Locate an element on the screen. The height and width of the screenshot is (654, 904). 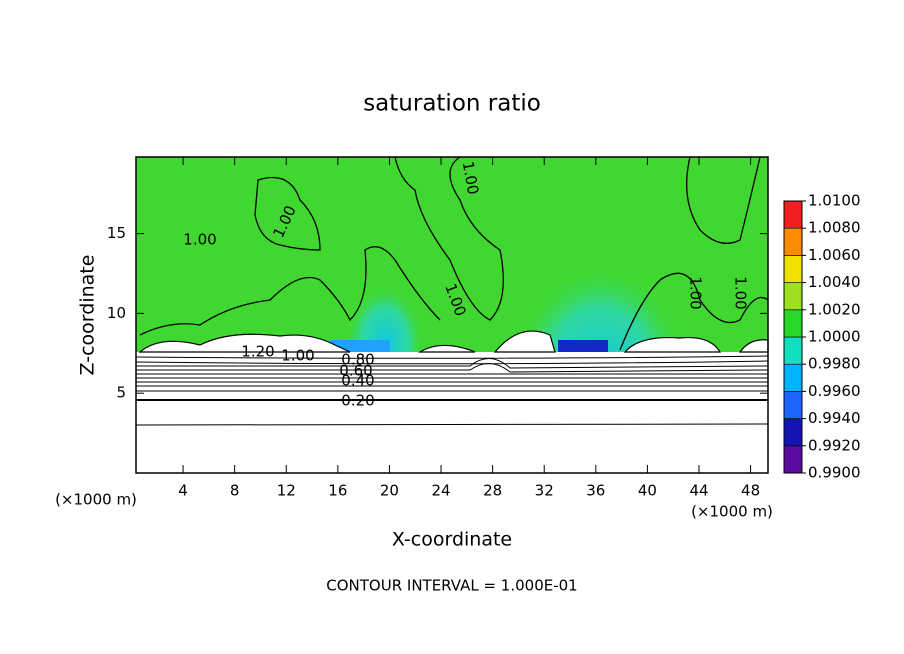
x-tick-label: 40 is located at coordinates (647, 491).